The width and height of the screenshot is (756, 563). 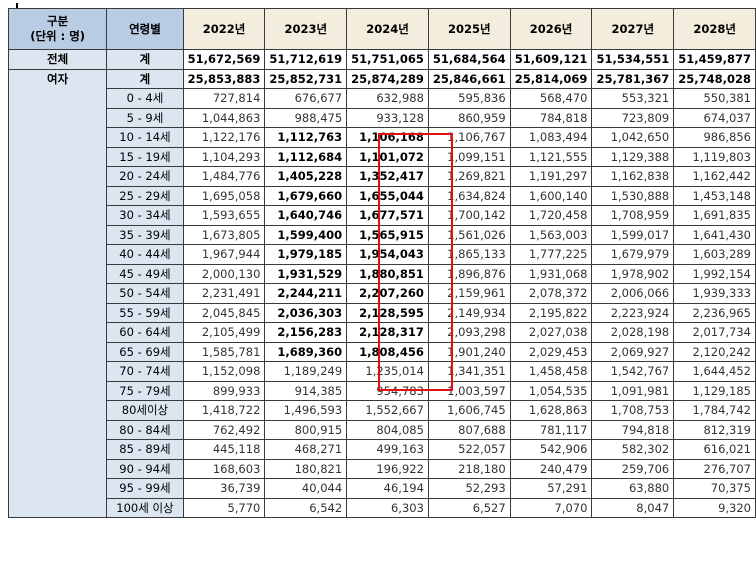 I want to click on value-cell: 723,809, so click(x=633, y=117).